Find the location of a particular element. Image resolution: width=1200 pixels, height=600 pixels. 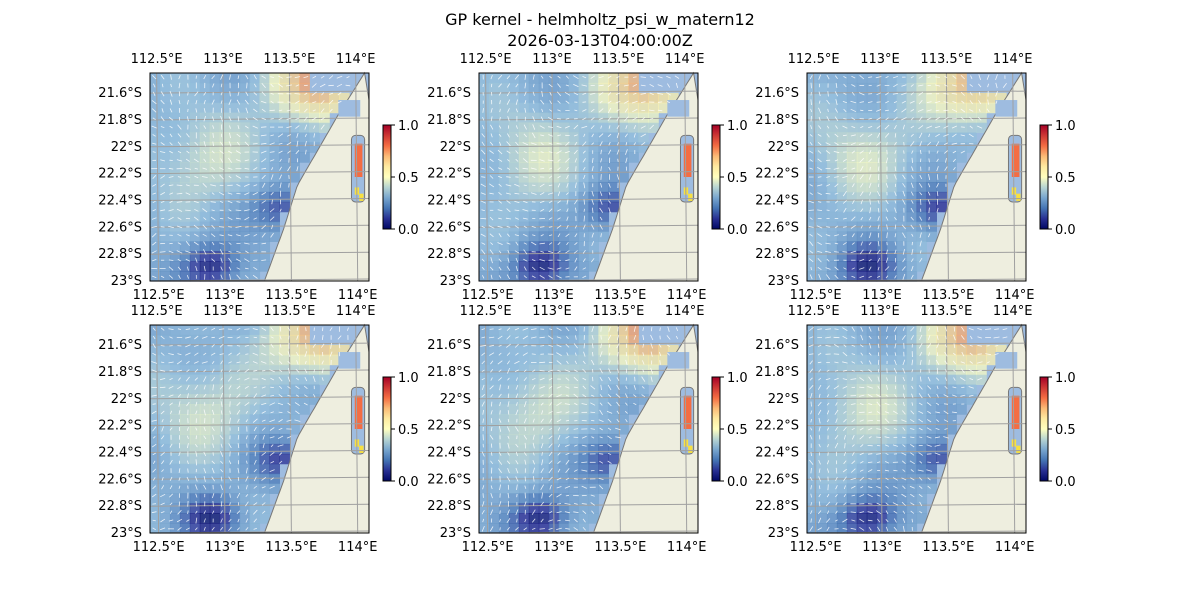

lat-tick-label: 21.6°S is located at coordinates (777, 93).